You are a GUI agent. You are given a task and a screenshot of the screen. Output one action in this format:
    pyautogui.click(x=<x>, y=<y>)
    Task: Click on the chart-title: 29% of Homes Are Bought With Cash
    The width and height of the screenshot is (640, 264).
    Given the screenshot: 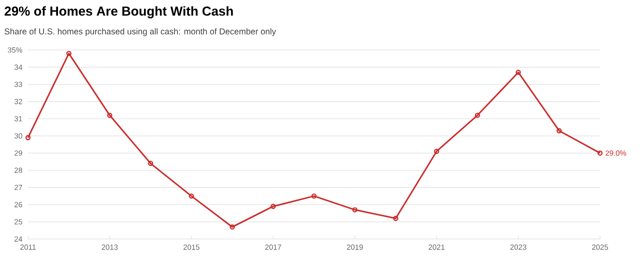 What is the action you would take?
    pyautogui.click(x=118, y=12)
    